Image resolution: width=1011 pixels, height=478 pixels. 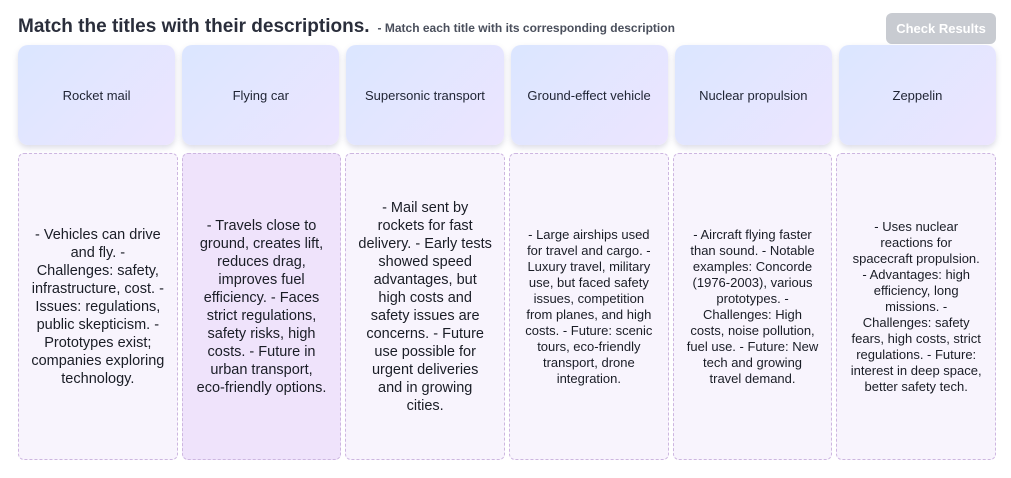 I want to click on title-card-supersonic-transport: Supersonic transport, so click(x=425, y=95).